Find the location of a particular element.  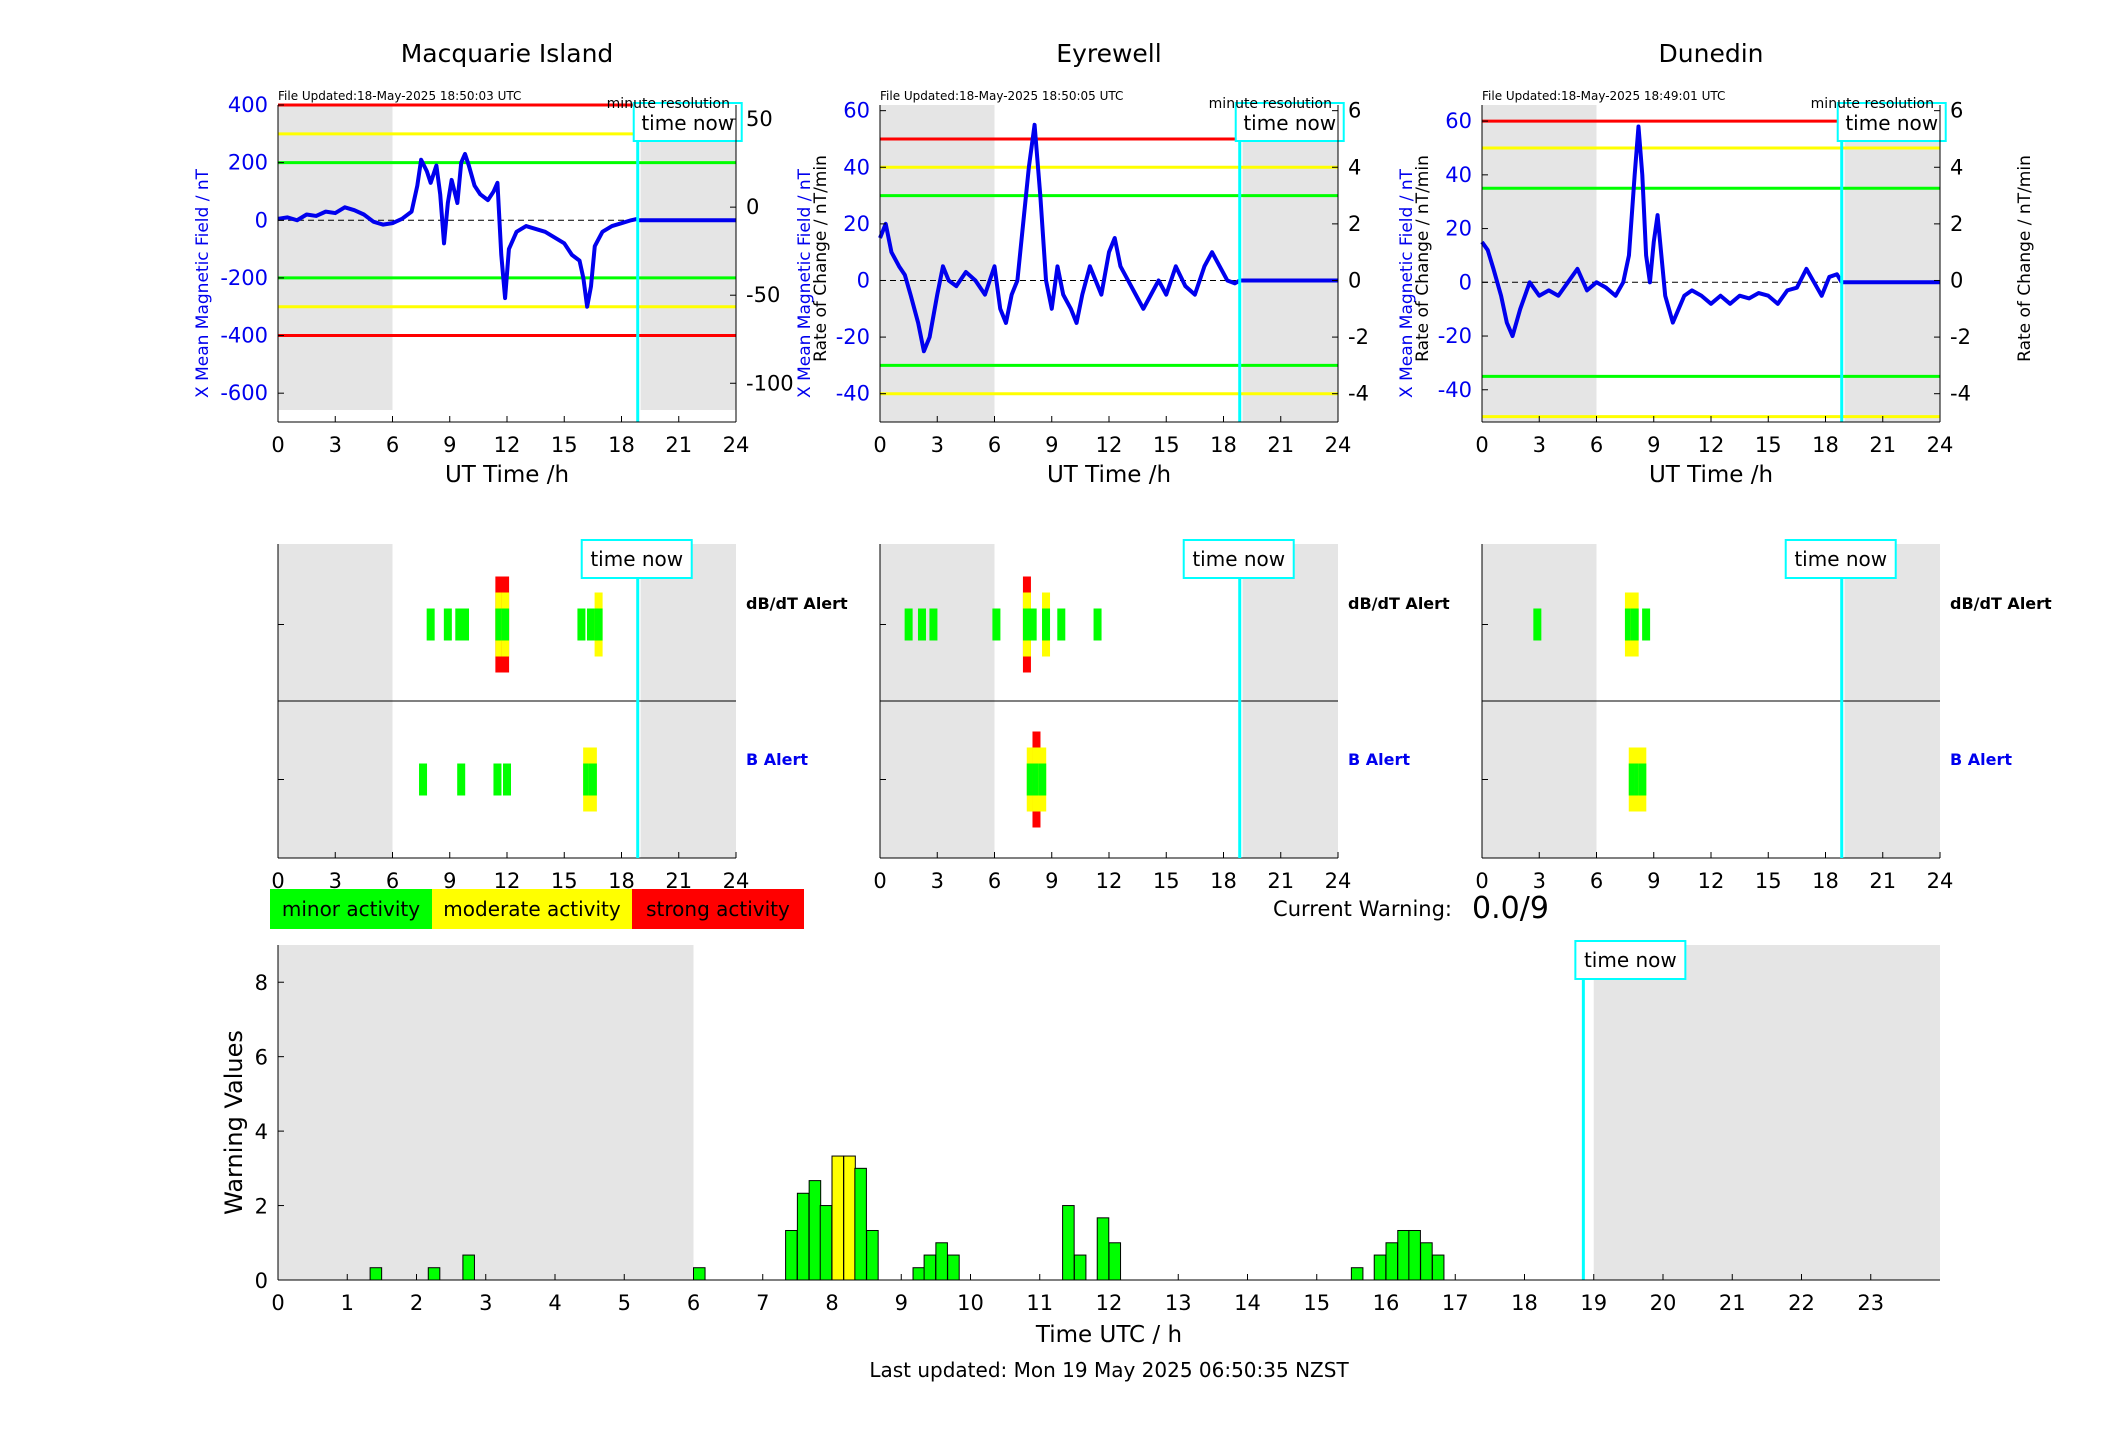

time-now-label: time now is located at coordinates (1289, 123).